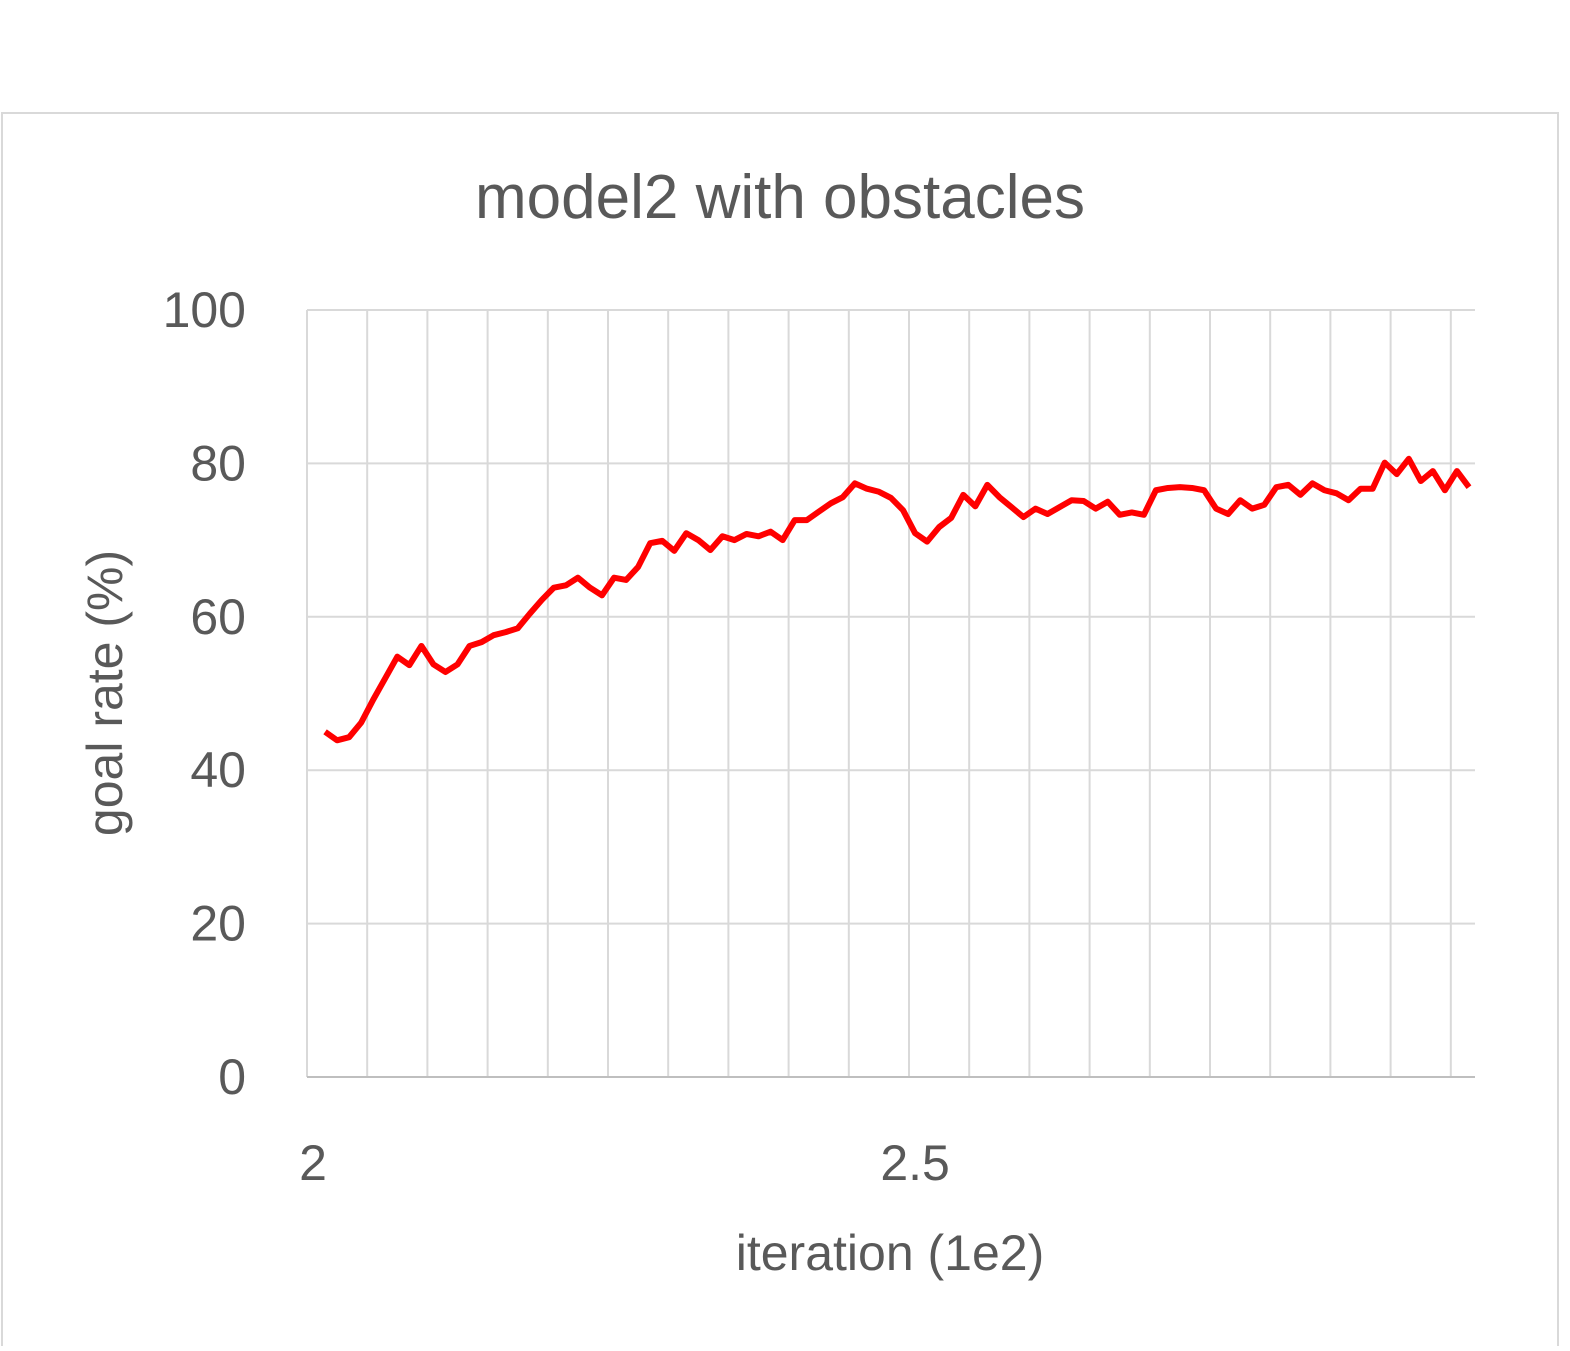  What do you see at coordinates (218, 770) in the screenshot?
I see `y-tick-label: 40` at bounding box center [218, 770].